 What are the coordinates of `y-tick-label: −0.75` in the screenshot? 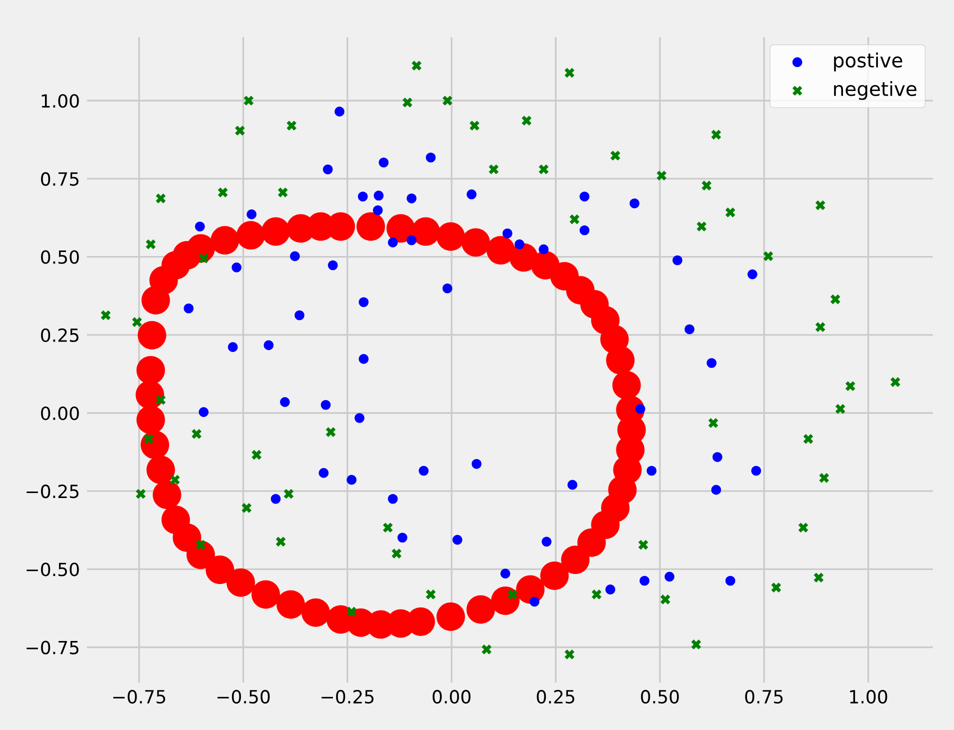 It's located at (52, 647).